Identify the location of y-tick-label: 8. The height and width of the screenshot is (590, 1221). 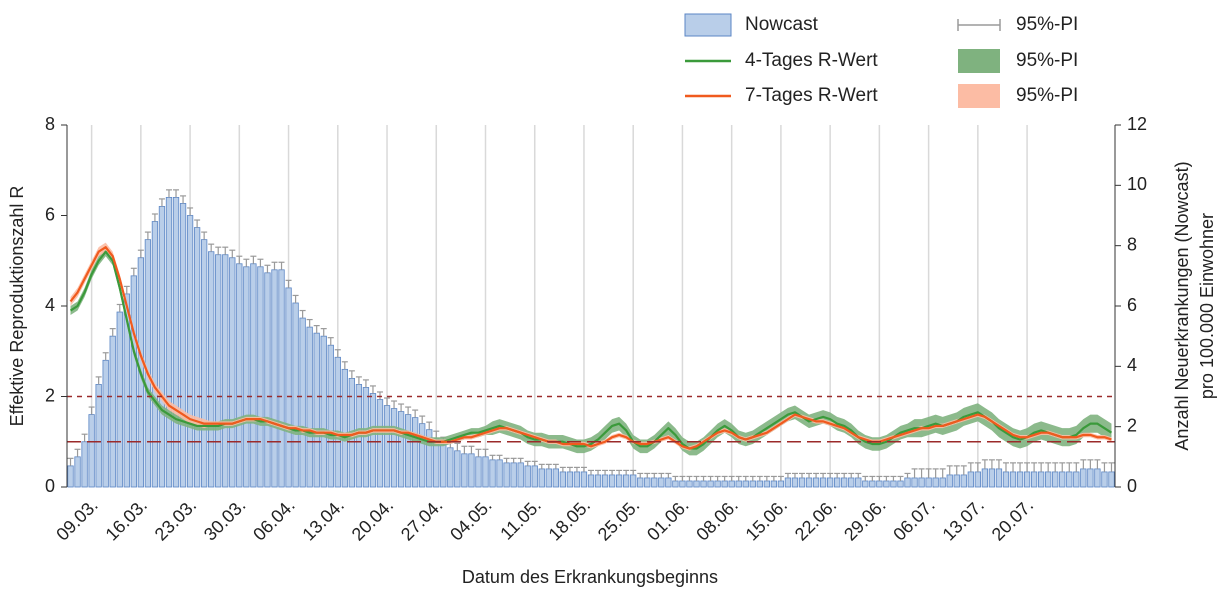
(50, 124).